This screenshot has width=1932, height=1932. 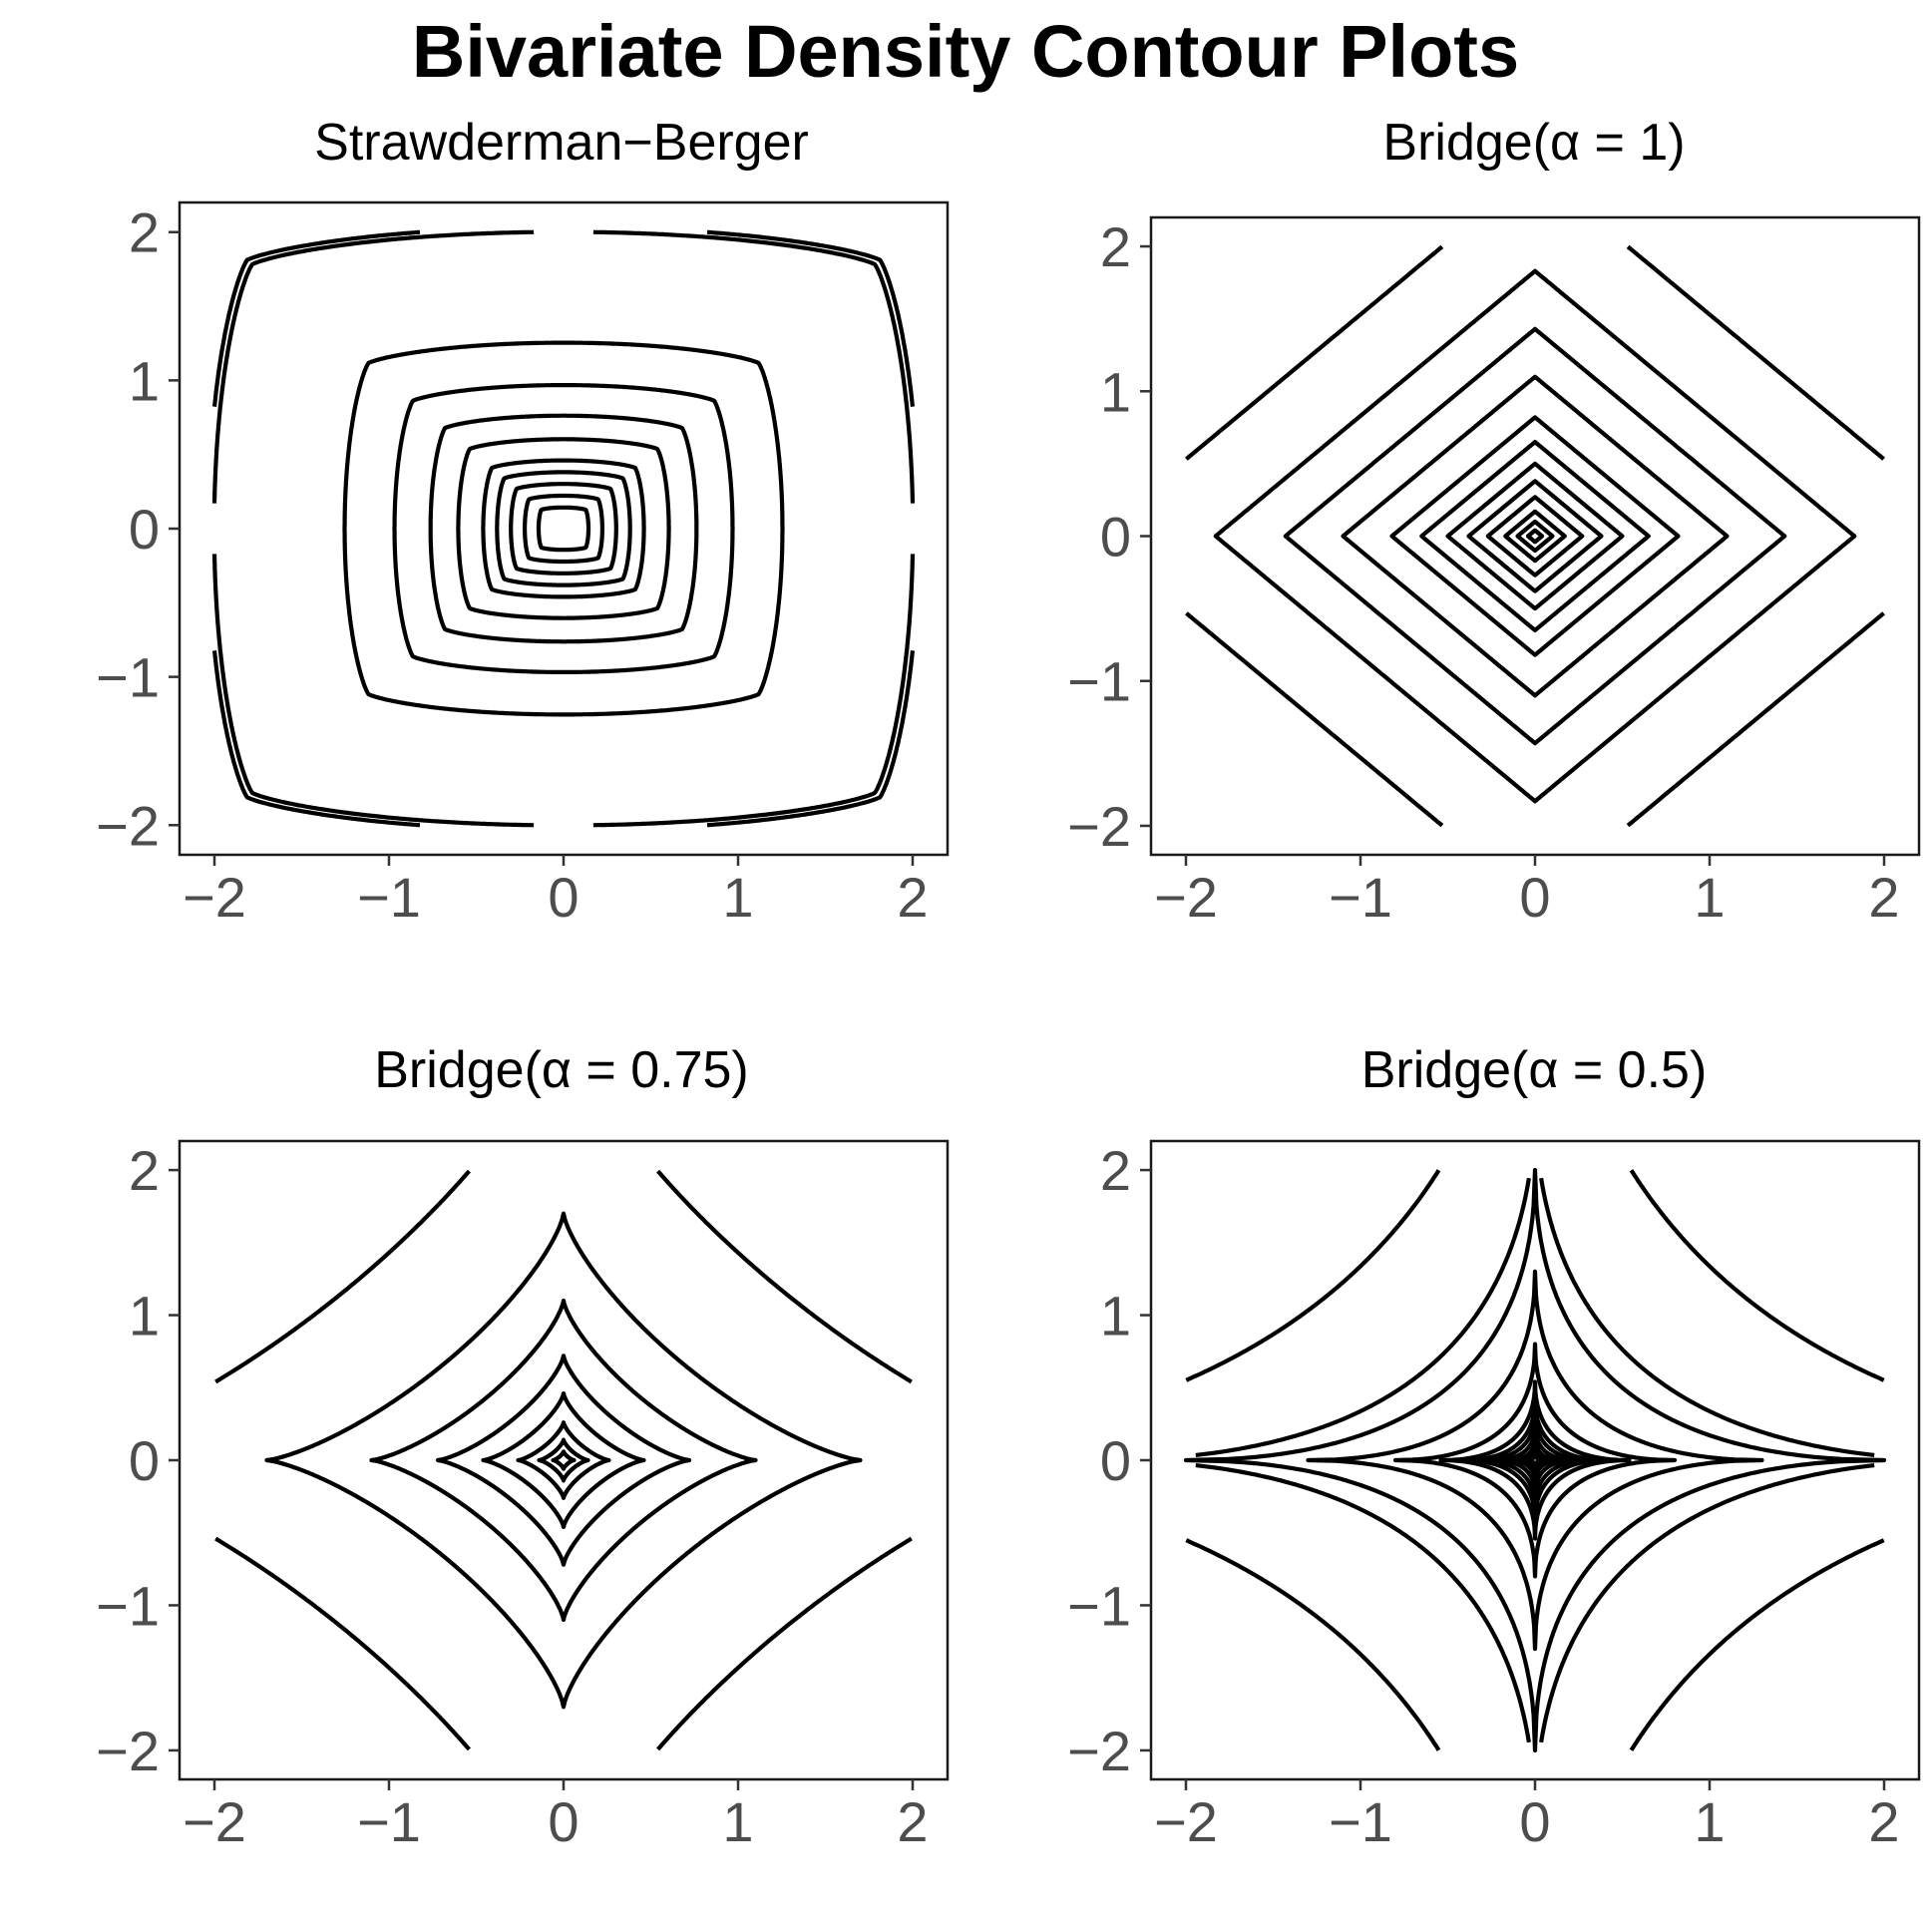 I want to click on figure-title: Bivariate Density Contour Plots, so click(x=966, y=52).